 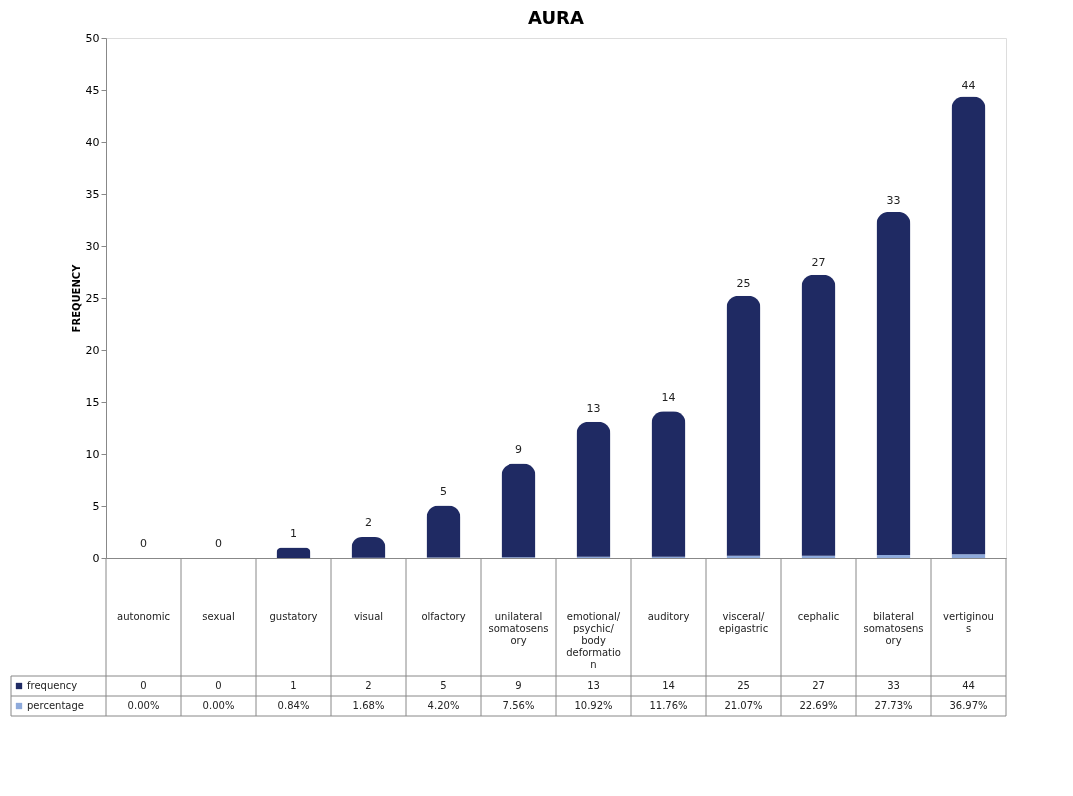 What do you see at coordinates (92, 246) in the screenshot?
I see `y-tick-label: 30` at bounding box center [92, 246].